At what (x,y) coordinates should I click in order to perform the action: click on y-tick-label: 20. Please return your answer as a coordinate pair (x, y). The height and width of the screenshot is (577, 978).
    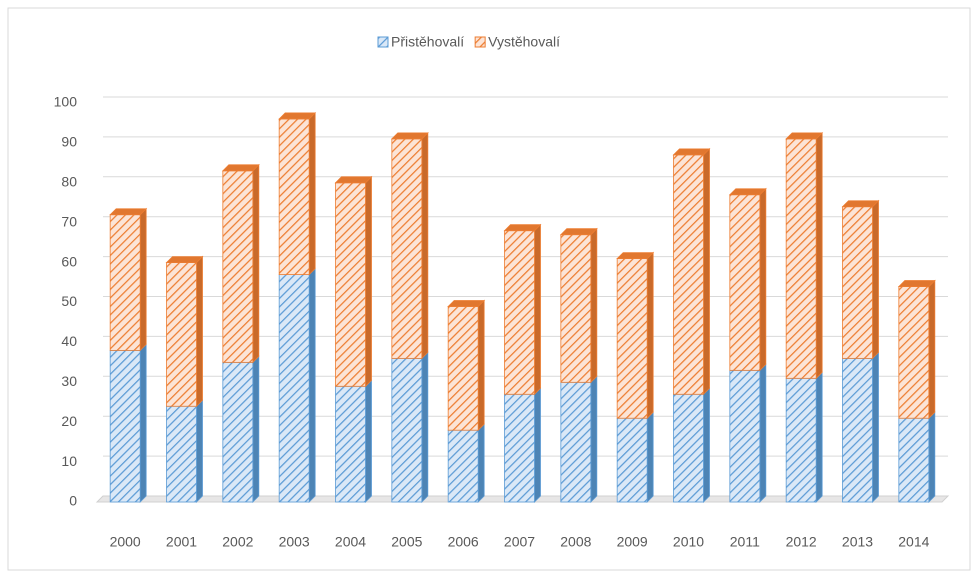
    Looking at the image, I should click on (69, 421).